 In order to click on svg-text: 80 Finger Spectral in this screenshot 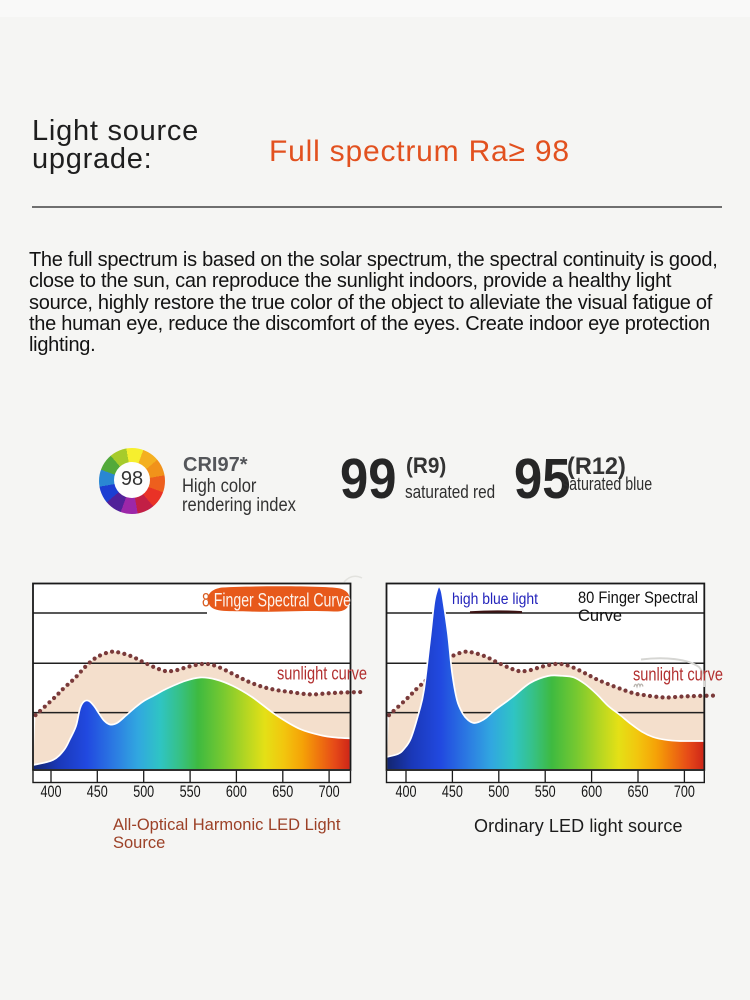, I will do `click(638, 598)`.